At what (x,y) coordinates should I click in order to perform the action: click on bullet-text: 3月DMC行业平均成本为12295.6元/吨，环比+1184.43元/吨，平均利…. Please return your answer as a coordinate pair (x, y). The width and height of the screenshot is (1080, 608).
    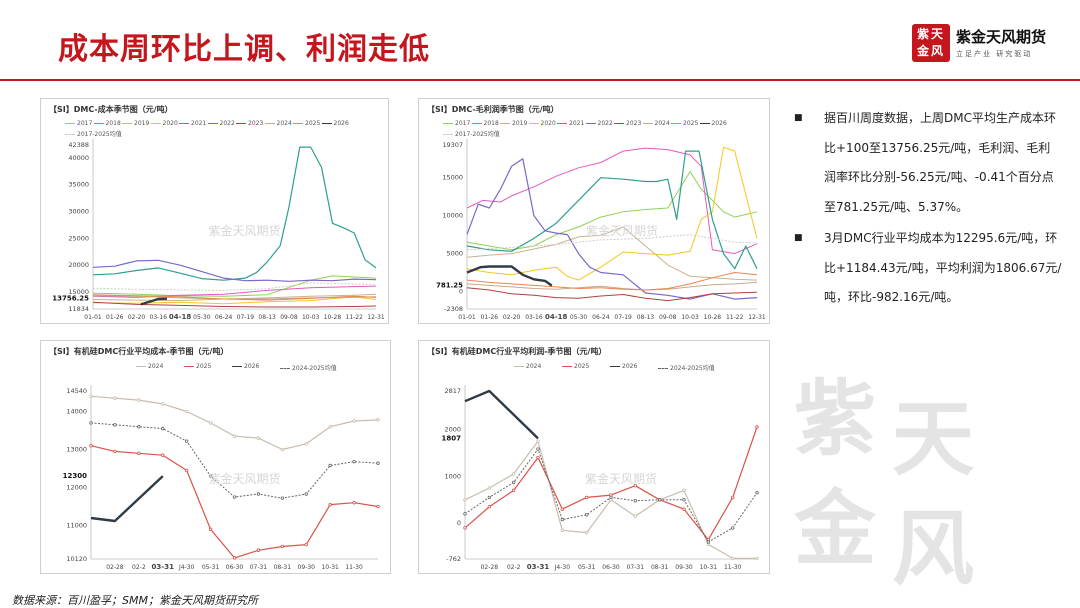
    Looking at the image, I should click on (943, 267).